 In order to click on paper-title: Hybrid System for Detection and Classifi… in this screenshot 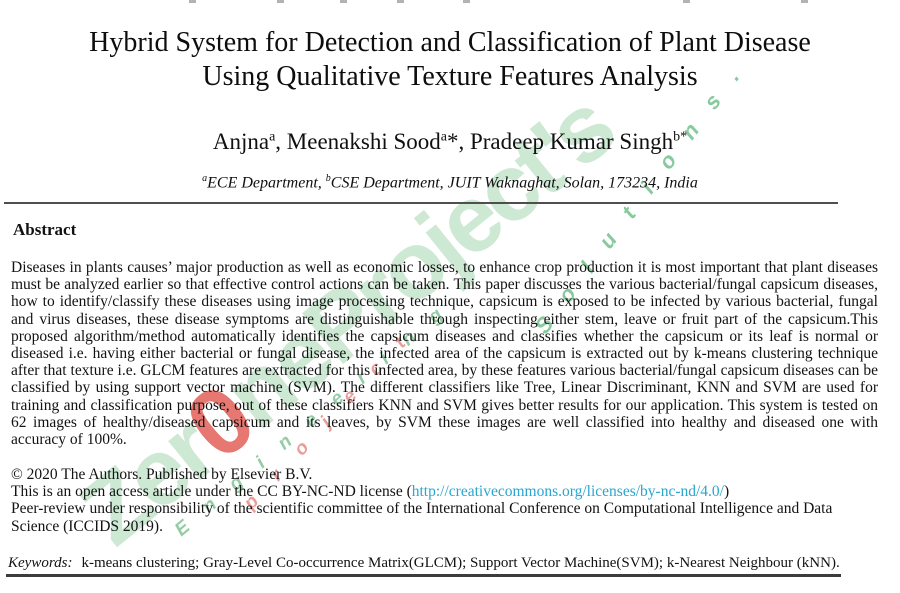, I will do `click(450, 60)`.